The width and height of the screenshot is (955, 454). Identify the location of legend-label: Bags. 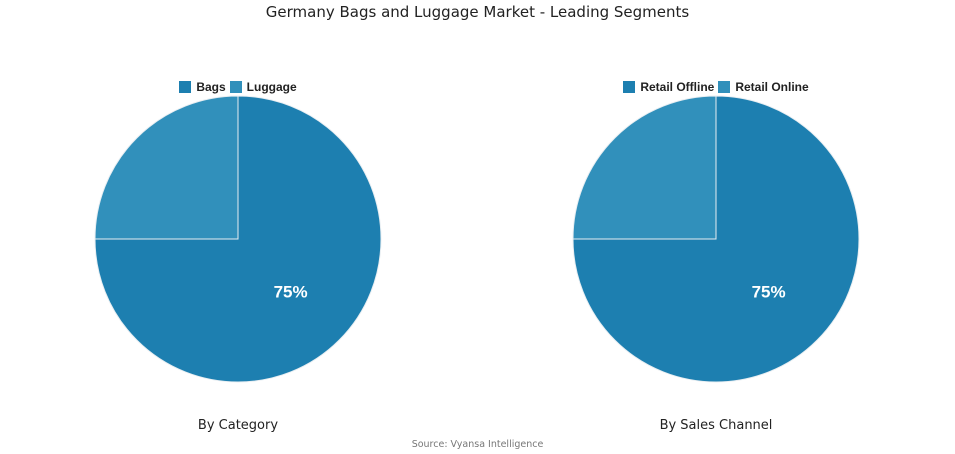
(211, 87).